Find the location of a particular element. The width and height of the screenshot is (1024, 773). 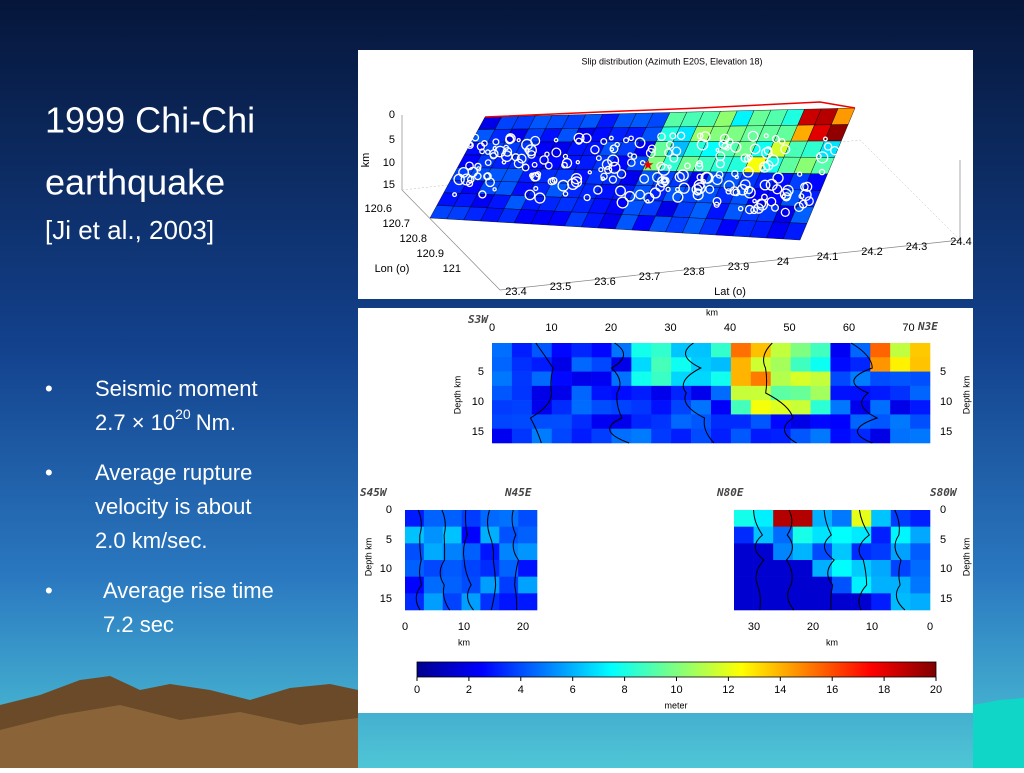

lat-tick: 24.1 is located at coordinates (827, 257).